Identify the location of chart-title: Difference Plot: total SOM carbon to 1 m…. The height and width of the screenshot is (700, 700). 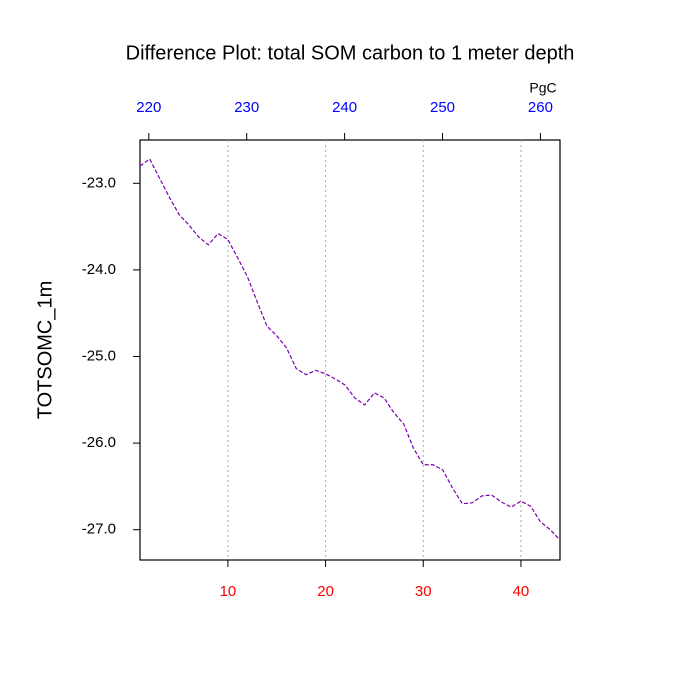
(350, 53).